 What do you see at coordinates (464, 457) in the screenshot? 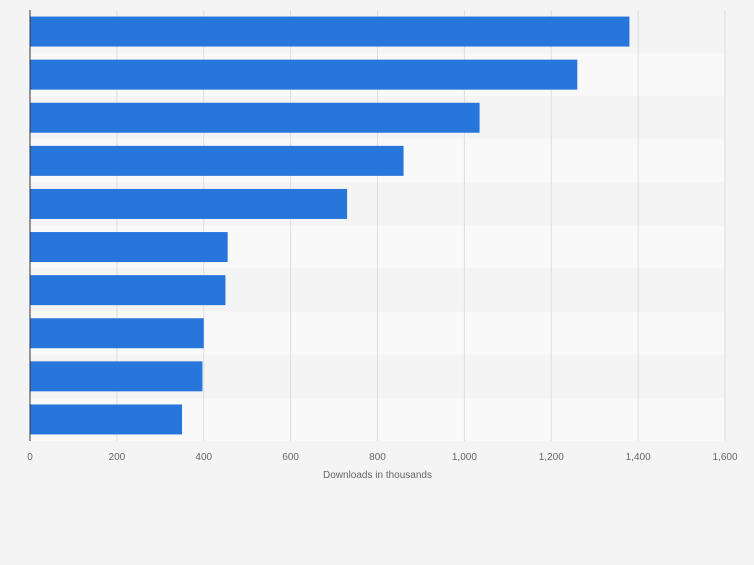
I see `x-tick-label: 1,000` at bounding box center [464, 457].